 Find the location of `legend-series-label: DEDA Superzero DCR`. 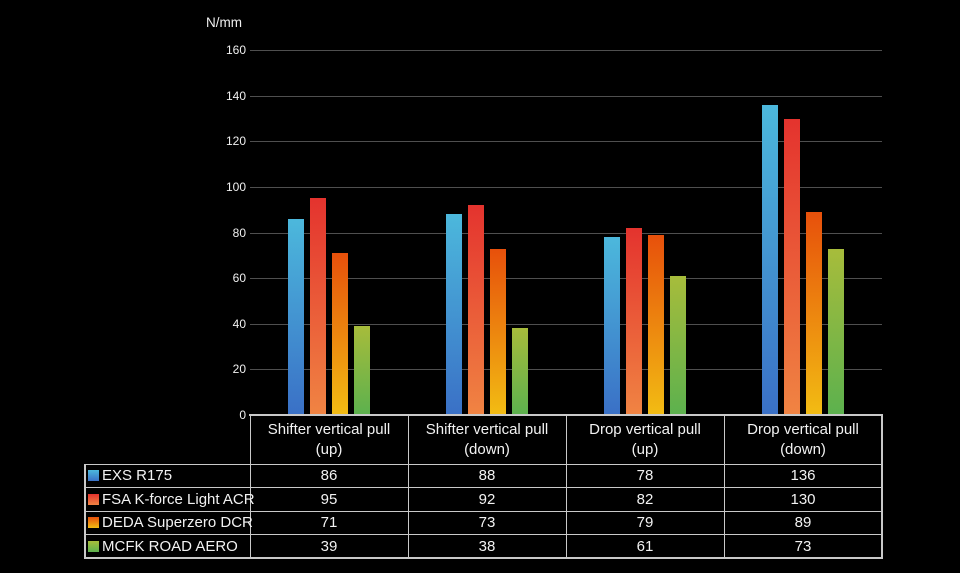

legend-series-label: DEDA Superzero DCR is located at coordinates (177, 523).